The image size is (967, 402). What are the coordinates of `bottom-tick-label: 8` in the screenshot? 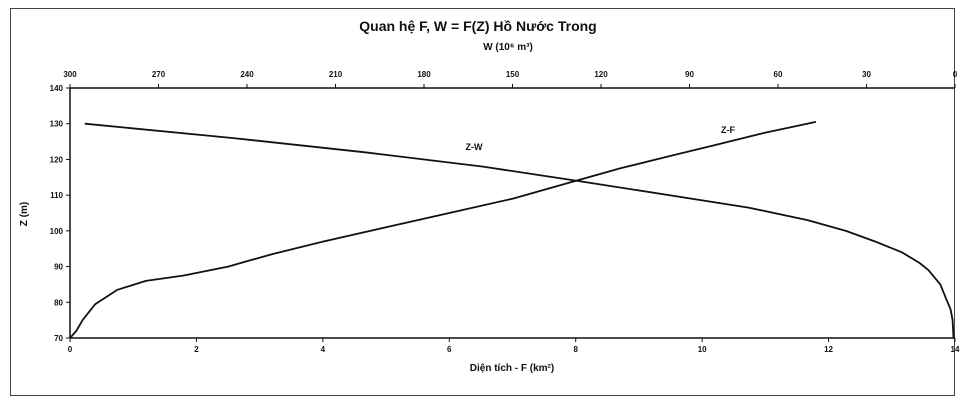 It's located at (575, 349).